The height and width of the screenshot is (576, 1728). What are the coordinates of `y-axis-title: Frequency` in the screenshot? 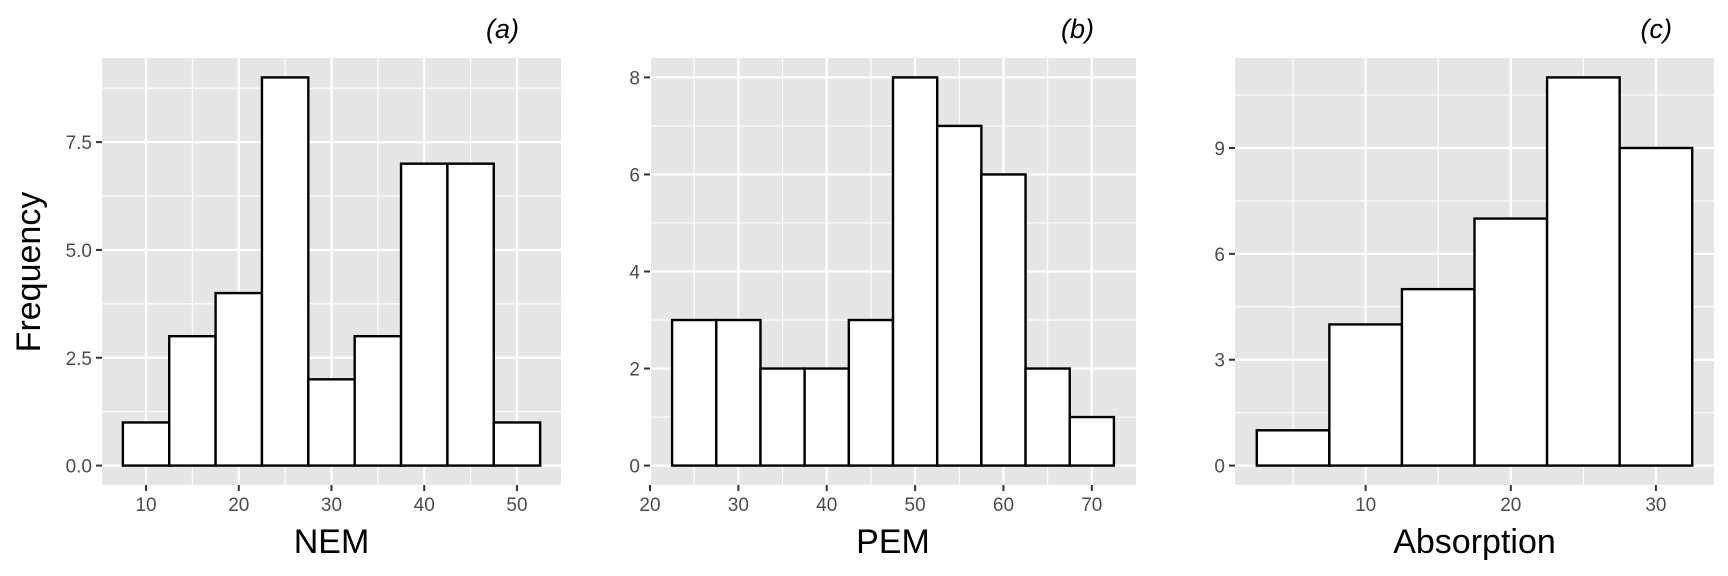 It's located at (29, 272).